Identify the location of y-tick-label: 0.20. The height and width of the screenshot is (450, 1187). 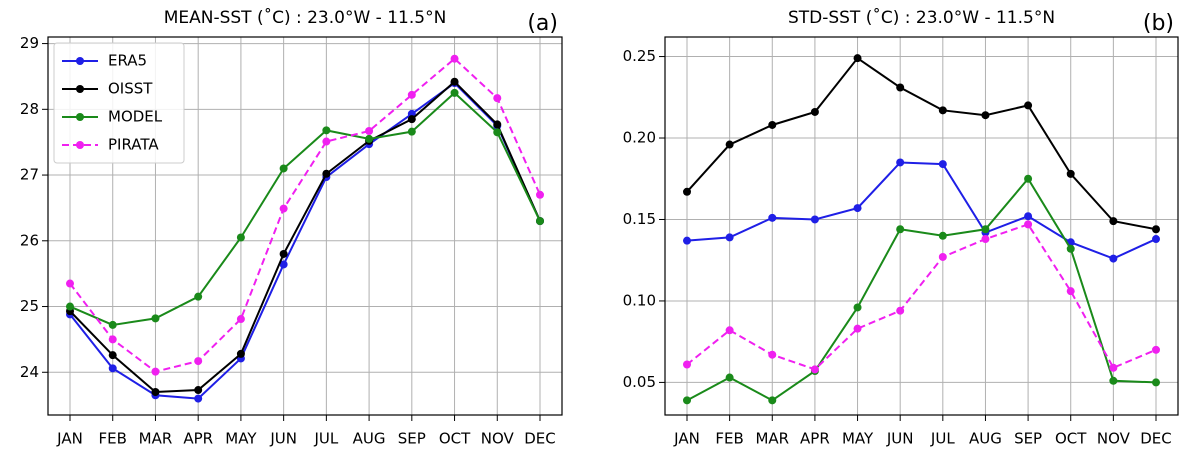
(639, 138).